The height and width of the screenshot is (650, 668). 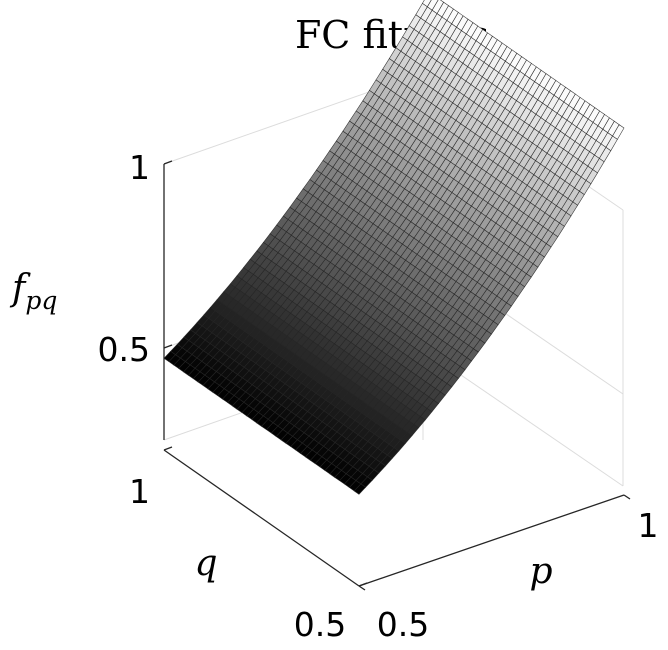 What do you see at coordinates (169, 356) in the screenshot?
I see `surface-patch` at bounding box center [169, 356].